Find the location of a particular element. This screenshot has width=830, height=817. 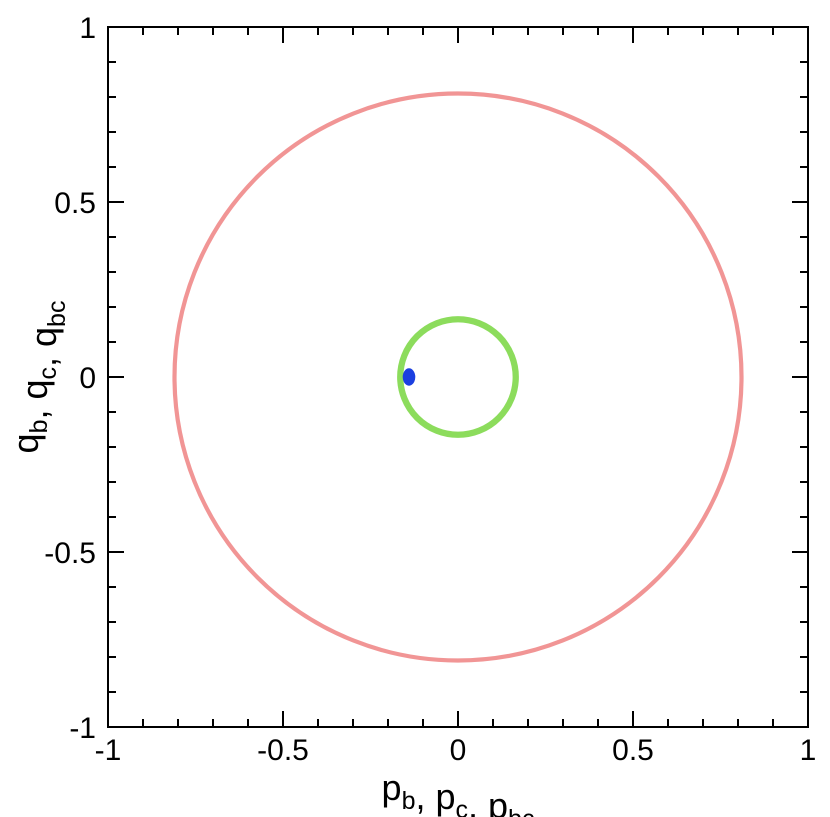

x-tick-label: 1 is located at coordinates (808, 750).